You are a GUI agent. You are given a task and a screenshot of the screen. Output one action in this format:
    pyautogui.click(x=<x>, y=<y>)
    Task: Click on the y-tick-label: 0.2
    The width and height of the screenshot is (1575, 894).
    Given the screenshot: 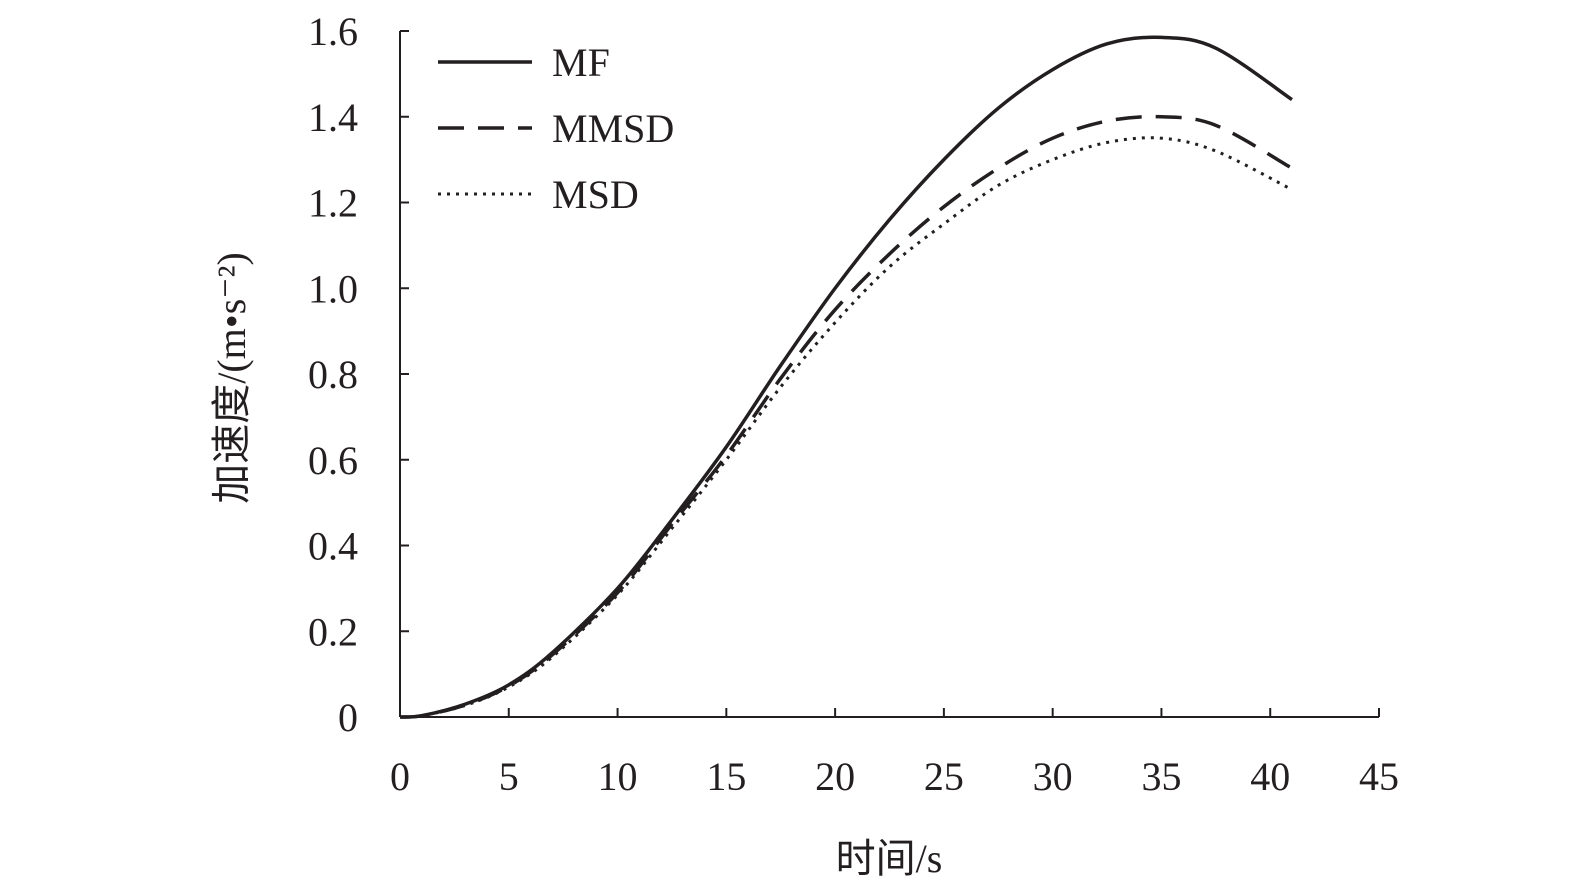 What is the action you would take?
    pyautogui.click(x=333, y=631)
    